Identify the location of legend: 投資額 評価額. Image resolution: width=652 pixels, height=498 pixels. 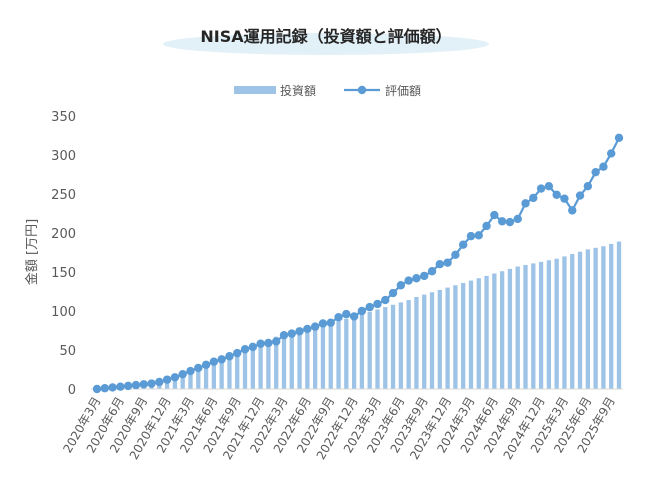
(327, 90).